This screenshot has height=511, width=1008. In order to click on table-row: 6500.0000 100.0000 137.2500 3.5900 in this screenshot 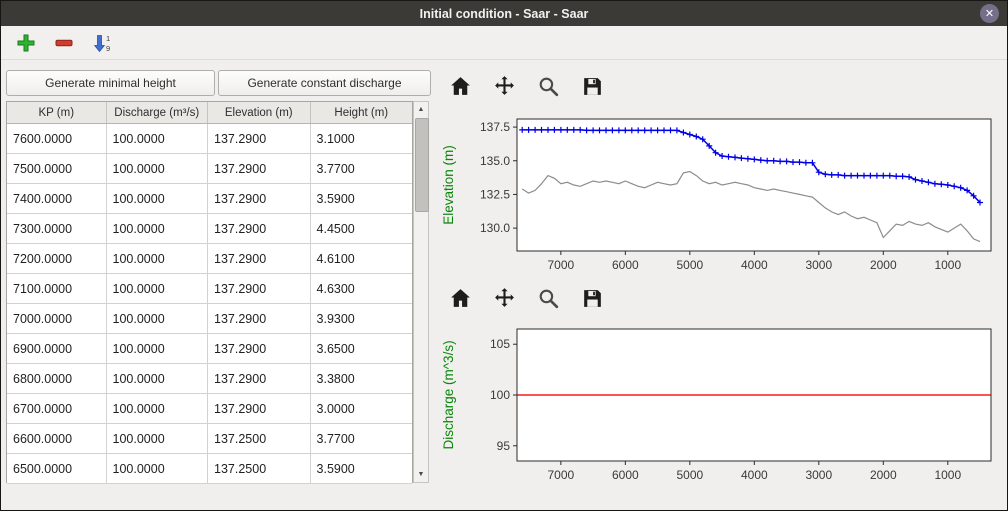, I will do `click(210, 469)`.